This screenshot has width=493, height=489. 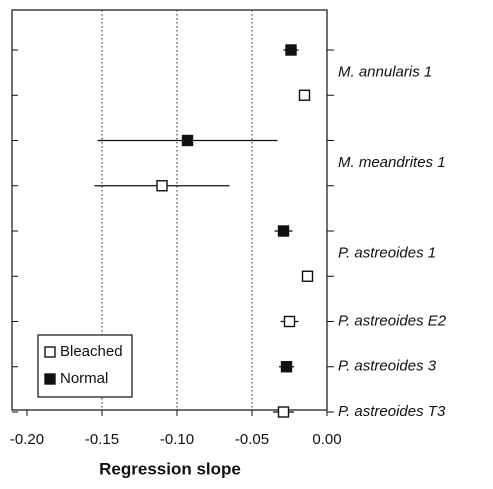 I want to click on x-tick-label: -0.10, so click(x=177, y=439).